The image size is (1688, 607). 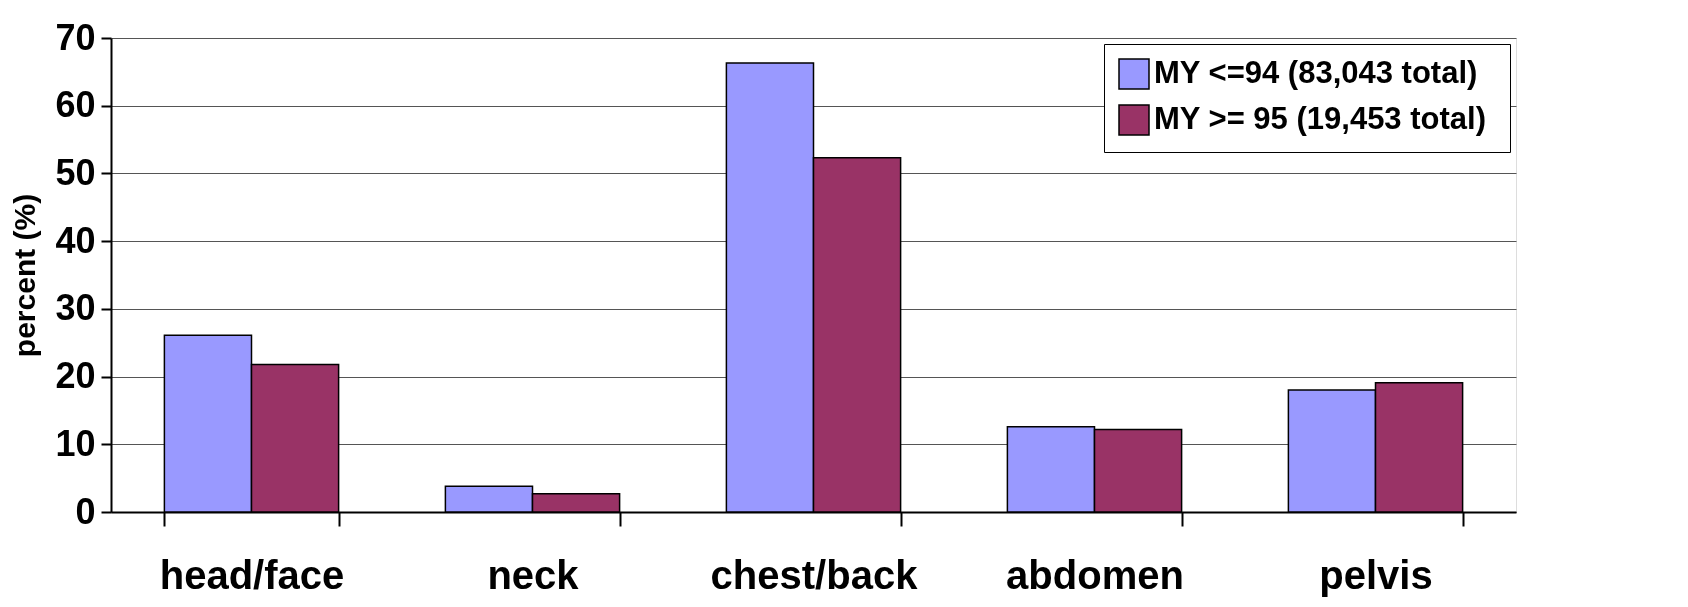 What do you see at coordinates (1376, 574) in the screenshot?
I see `x-tick-label: pelvis` at bounding box center [1376, 574].